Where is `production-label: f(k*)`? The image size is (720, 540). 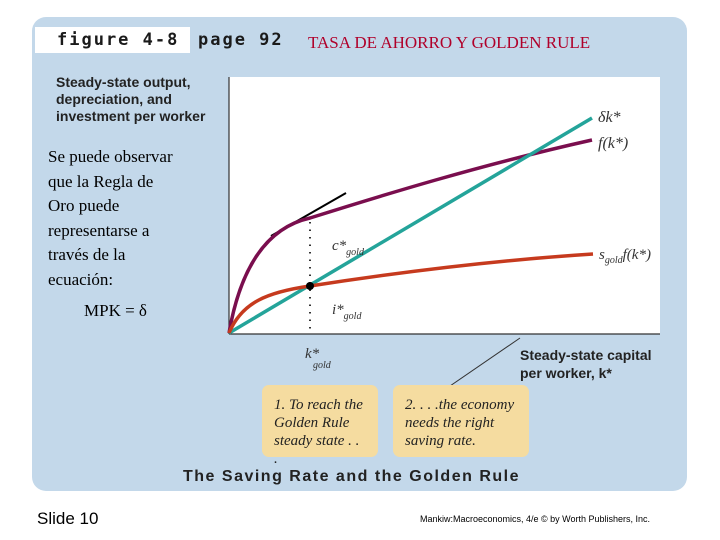
production-label: f(k*) is located at coordinates (613, 143).